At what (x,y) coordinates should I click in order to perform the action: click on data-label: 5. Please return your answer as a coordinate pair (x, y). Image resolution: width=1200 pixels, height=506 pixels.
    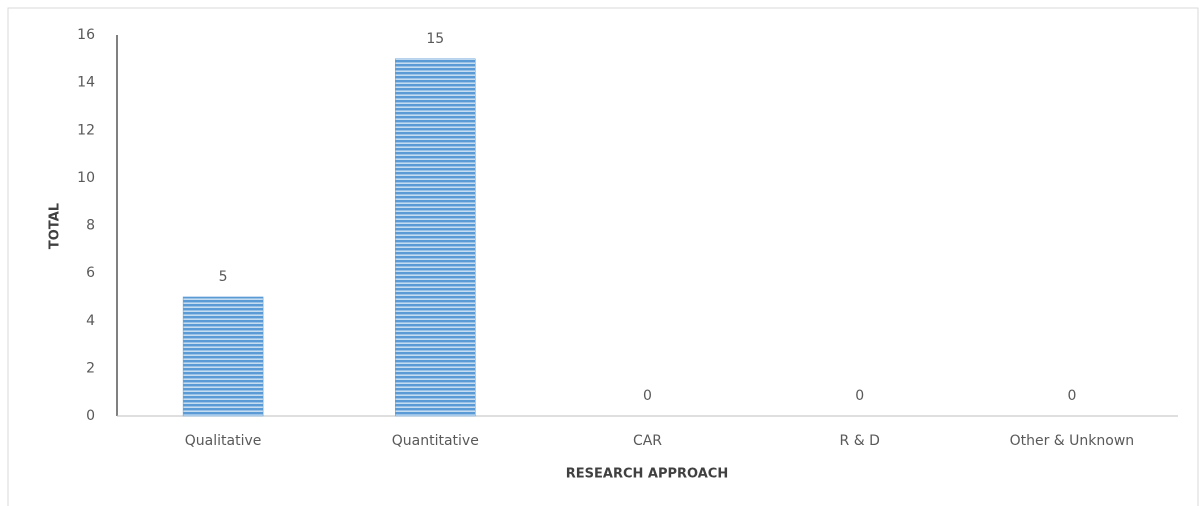
    Looking at the image, I should click on (223, 277).